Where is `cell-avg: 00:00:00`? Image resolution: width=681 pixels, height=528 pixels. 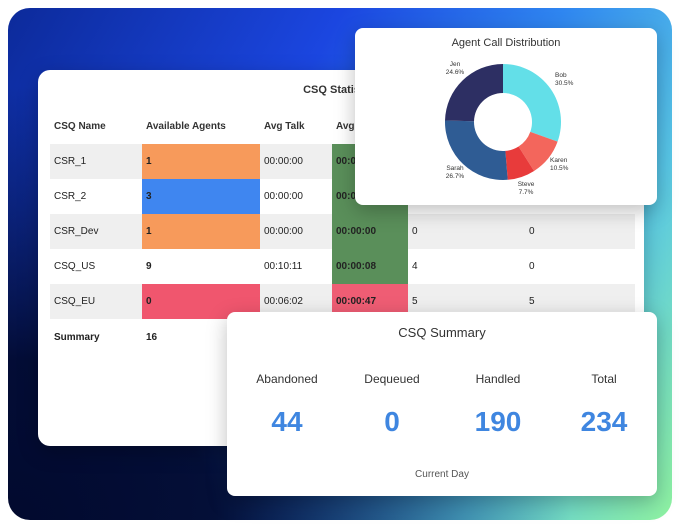
cell-avg: 00:00:00 is located at coordinates (370, 231).